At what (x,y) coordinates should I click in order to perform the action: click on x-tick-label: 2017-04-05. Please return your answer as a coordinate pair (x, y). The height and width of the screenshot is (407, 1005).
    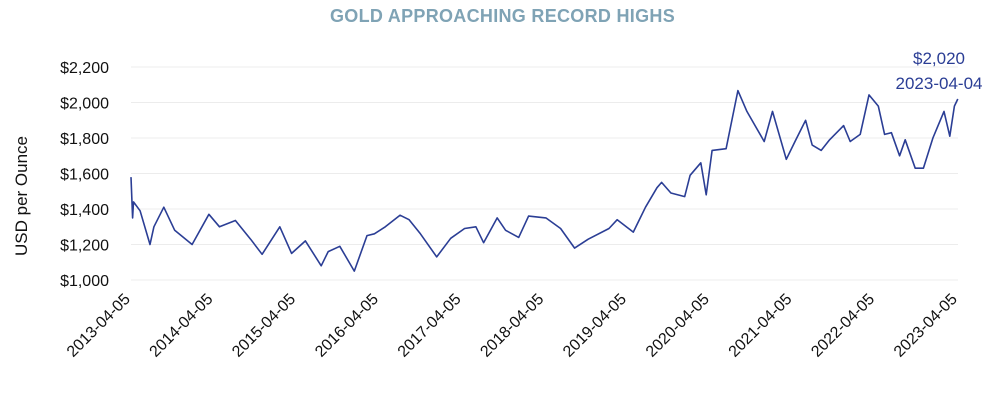
    Looking at the image, I should click on (430, 326).